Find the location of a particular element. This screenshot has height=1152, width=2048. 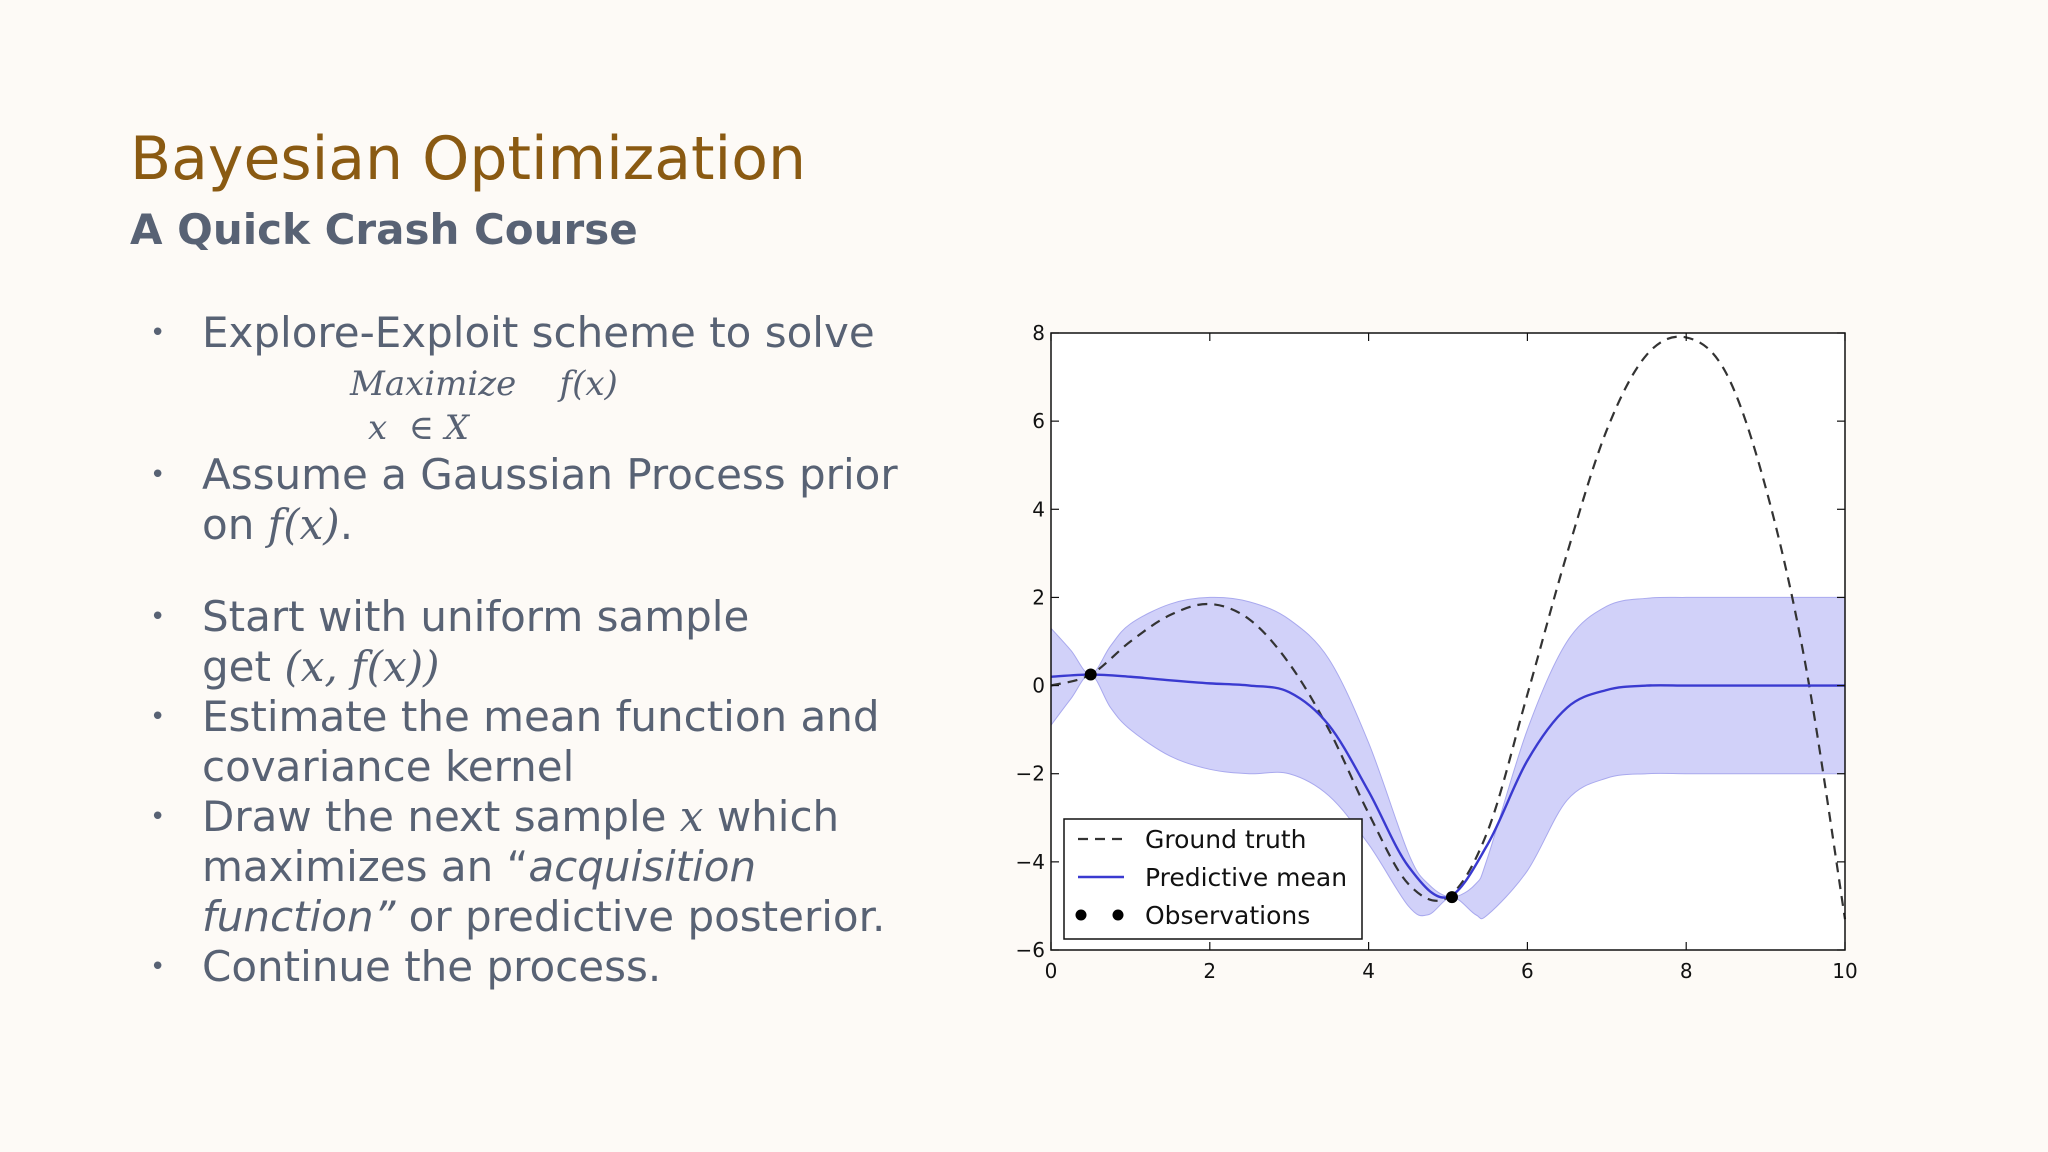

italic-fragment: acquisition is located at coordinates (642, 866).